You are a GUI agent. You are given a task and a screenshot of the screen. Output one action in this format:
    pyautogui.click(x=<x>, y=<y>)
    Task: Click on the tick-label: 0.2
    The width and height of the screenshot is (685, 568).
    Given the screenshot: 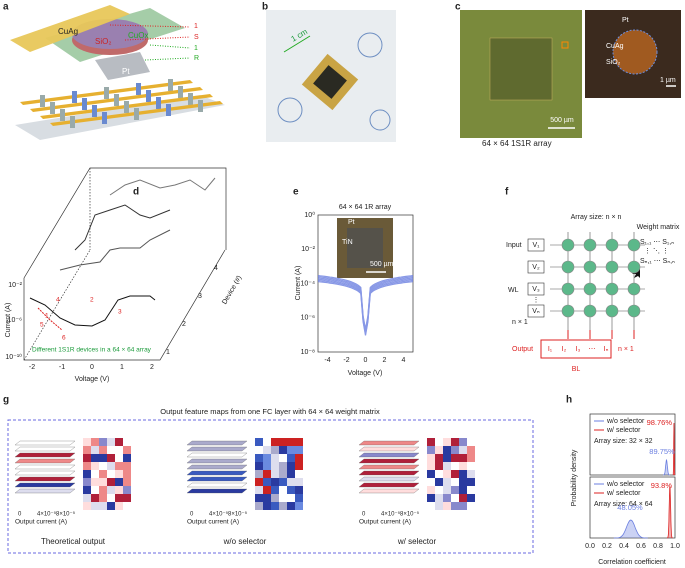 What is the action you would take?
    pyautogui.click(x=607, y=546)
    